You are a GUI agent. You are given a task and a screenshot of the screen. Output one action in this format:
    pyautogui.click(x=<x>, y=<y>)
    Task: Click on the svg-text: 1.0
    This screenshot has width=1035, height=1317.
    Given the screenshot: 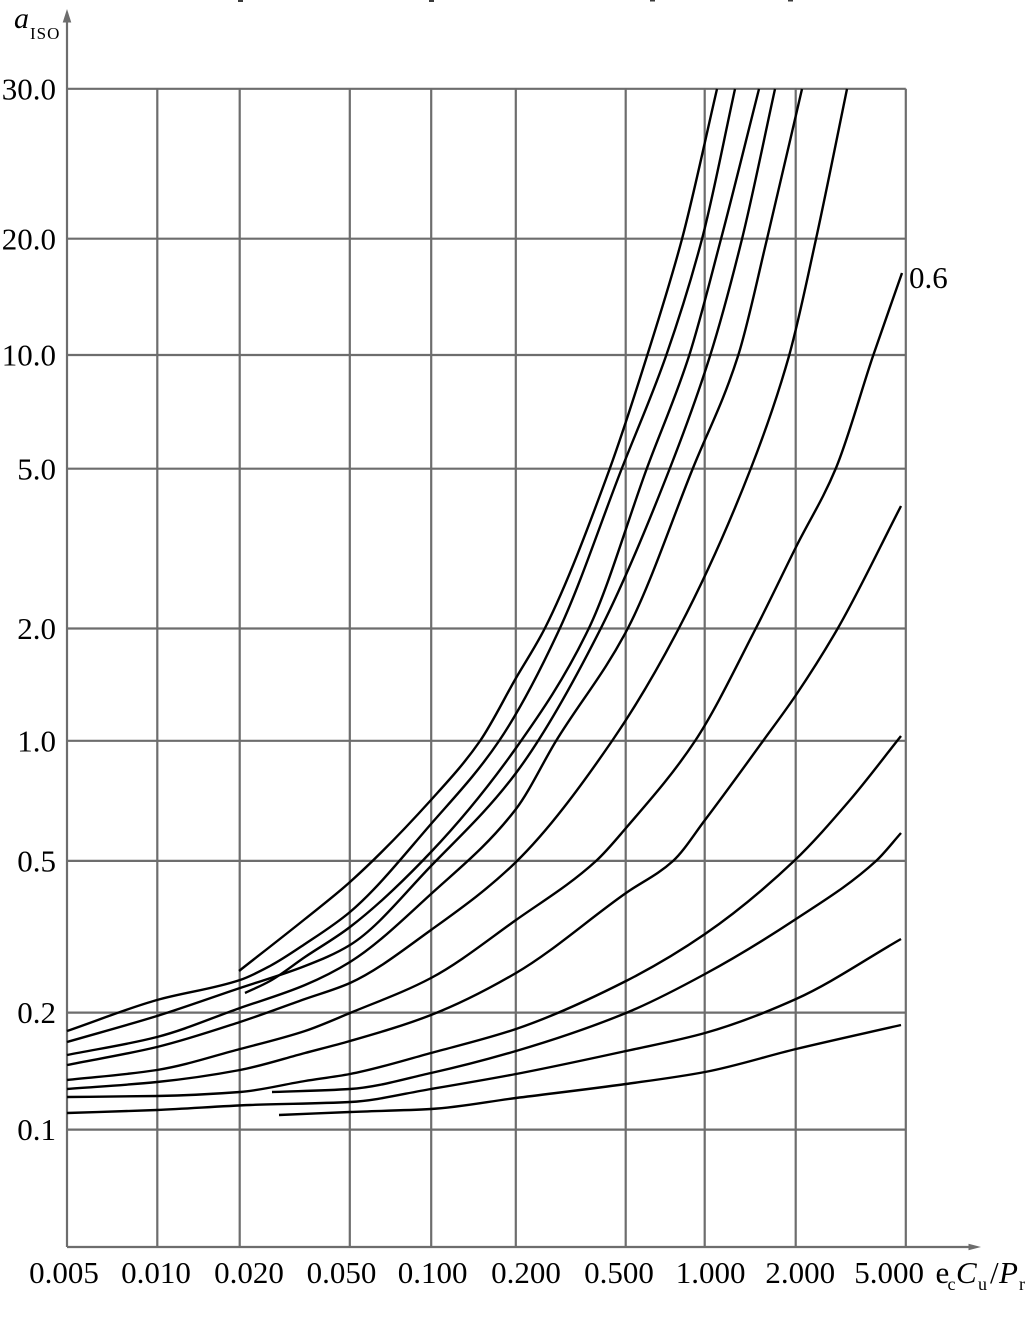 What is the action you would take?
    pyautogui.click(x=36, y=740)
    